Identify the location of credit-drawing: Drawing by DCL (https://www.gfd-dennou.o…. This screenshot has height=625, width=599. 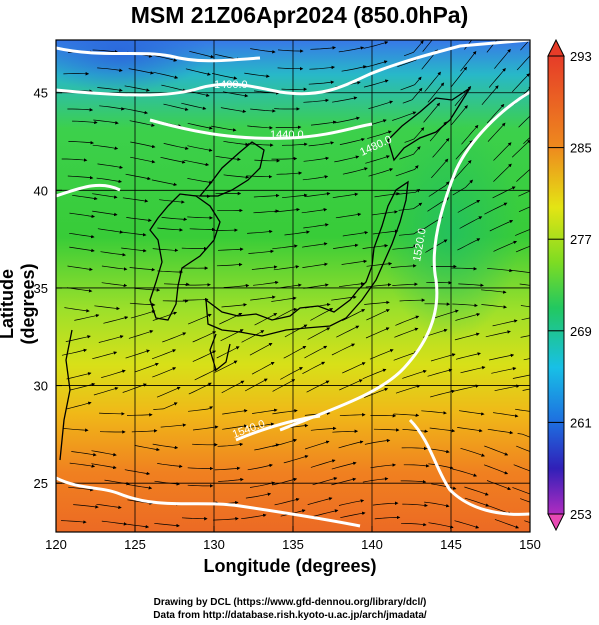
(290, 602).